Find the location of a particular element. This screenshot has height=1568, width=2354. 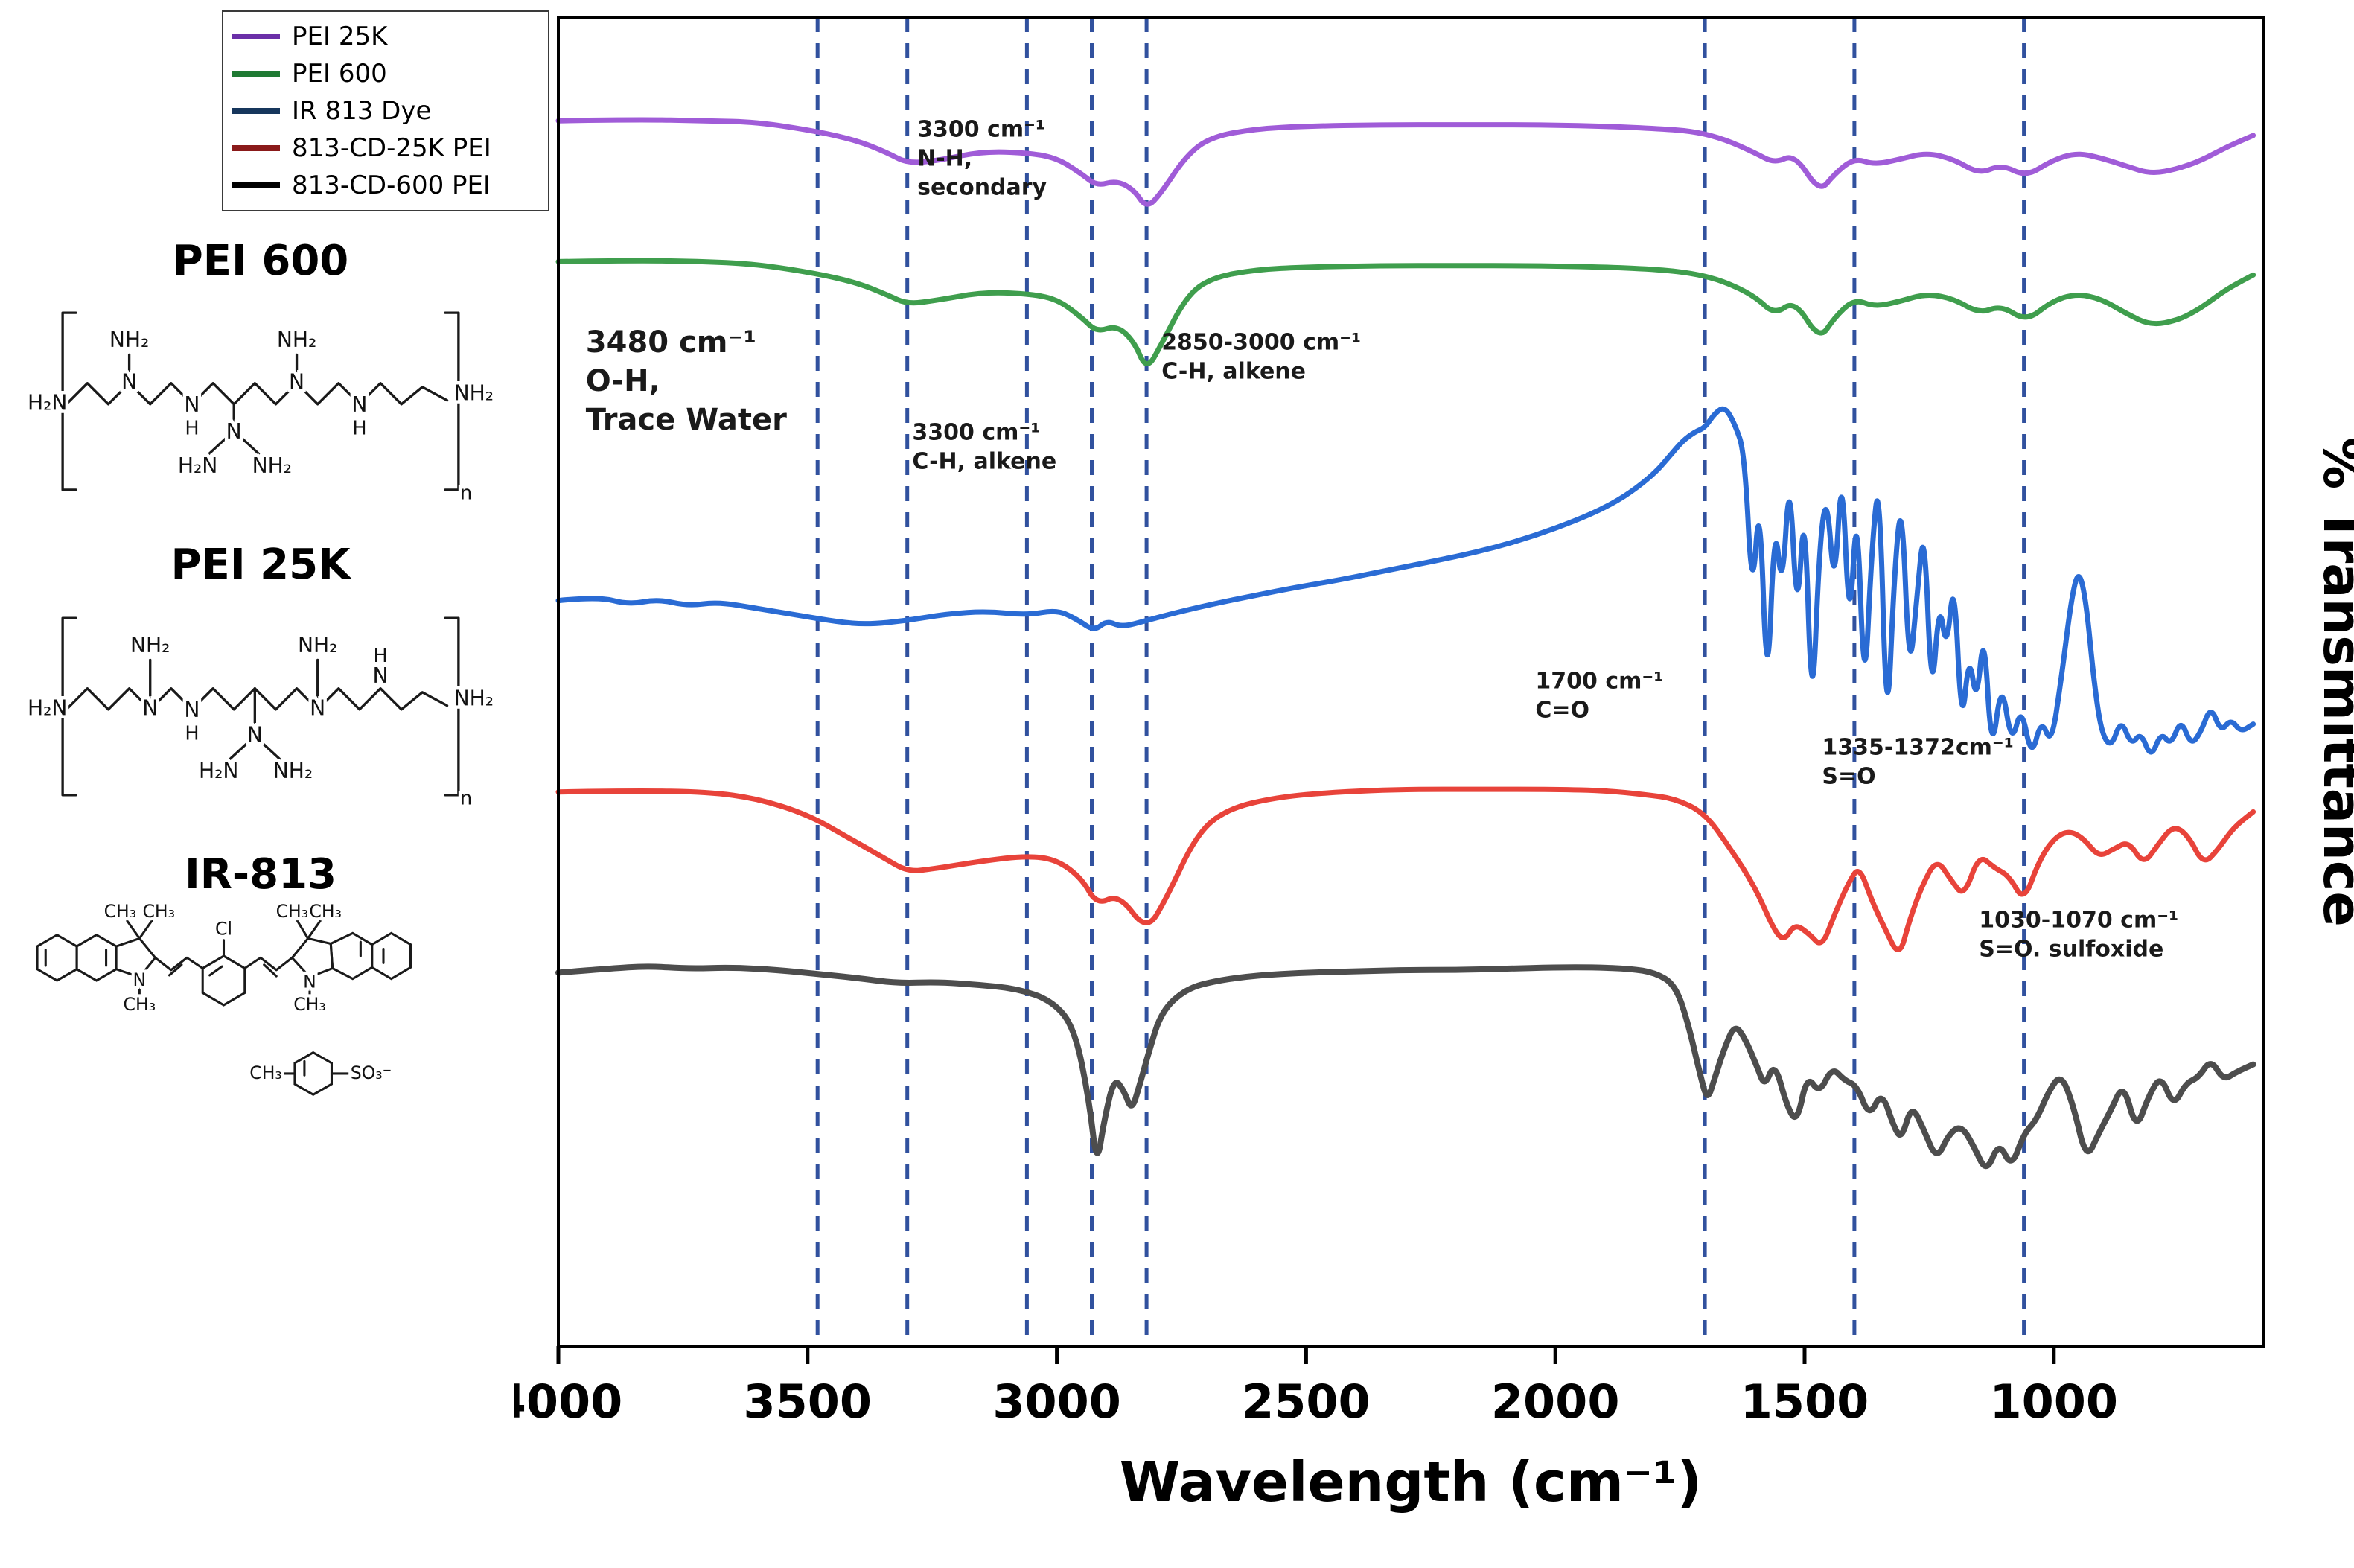

x-tick-label: 2500 is located at coordinates (1307, 1401).